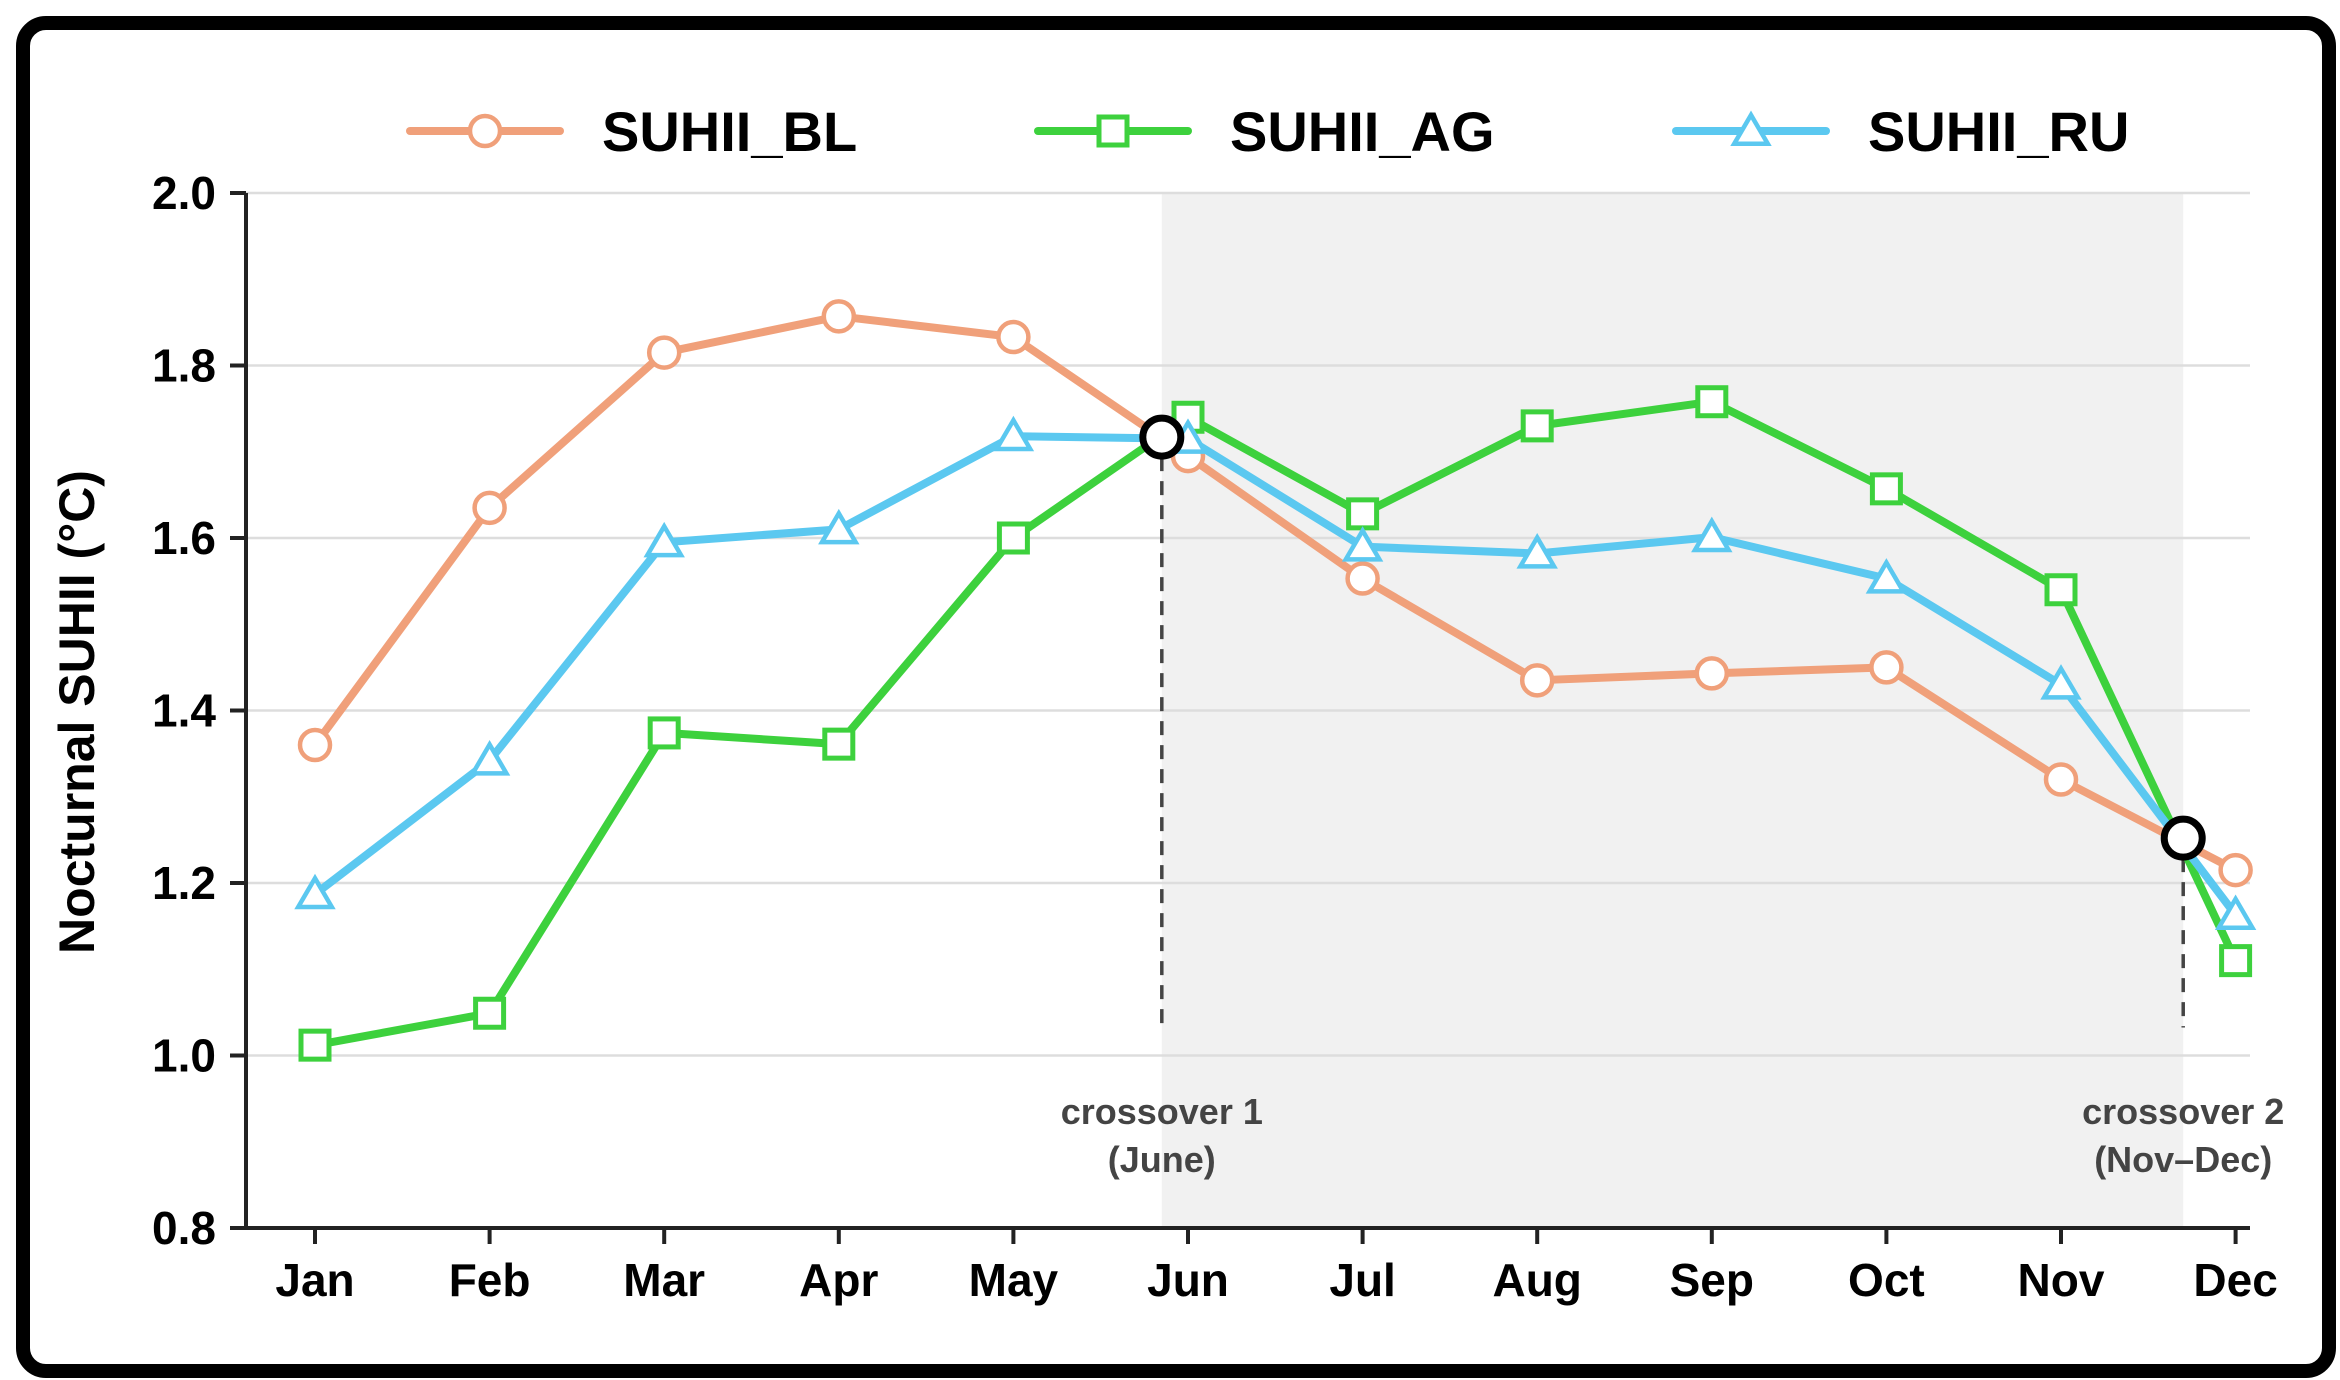  What do you see at coordinates (1712, 1280) in the screenshot?
I see `x-tick-label-sep: Sep` at bounding box center [1712, 1280].